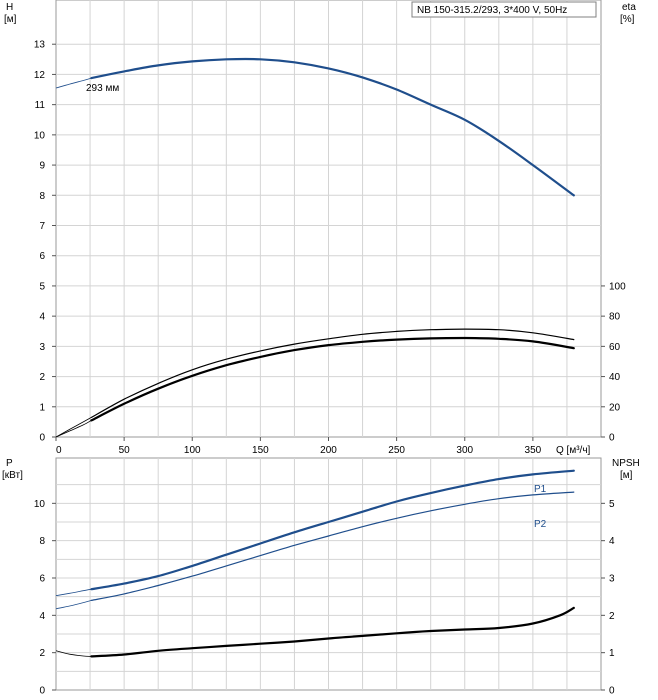  I want to click on bottom-right-tick-label: 5, so click(612, 504).